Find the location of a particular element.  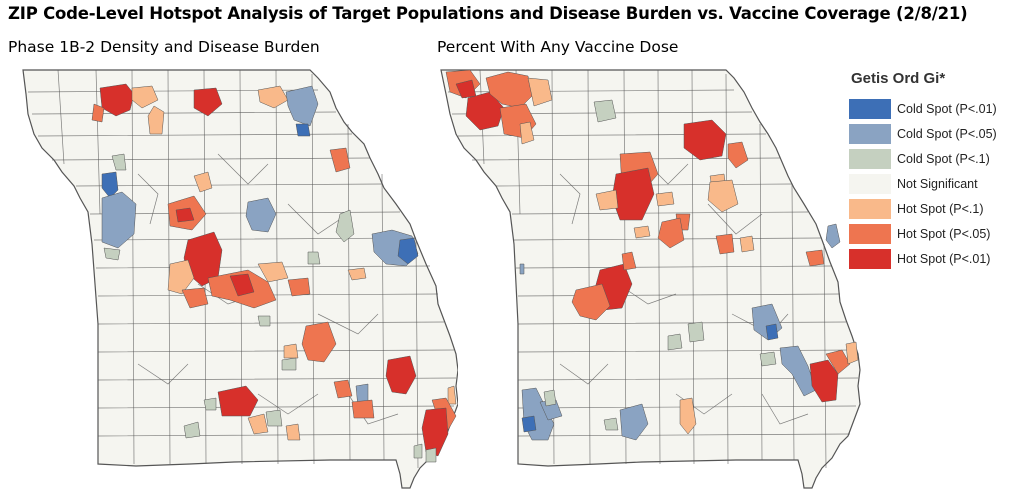

legend-item-hot-01: Hot Spot (P<.01) is located at coordinates (930, 259).